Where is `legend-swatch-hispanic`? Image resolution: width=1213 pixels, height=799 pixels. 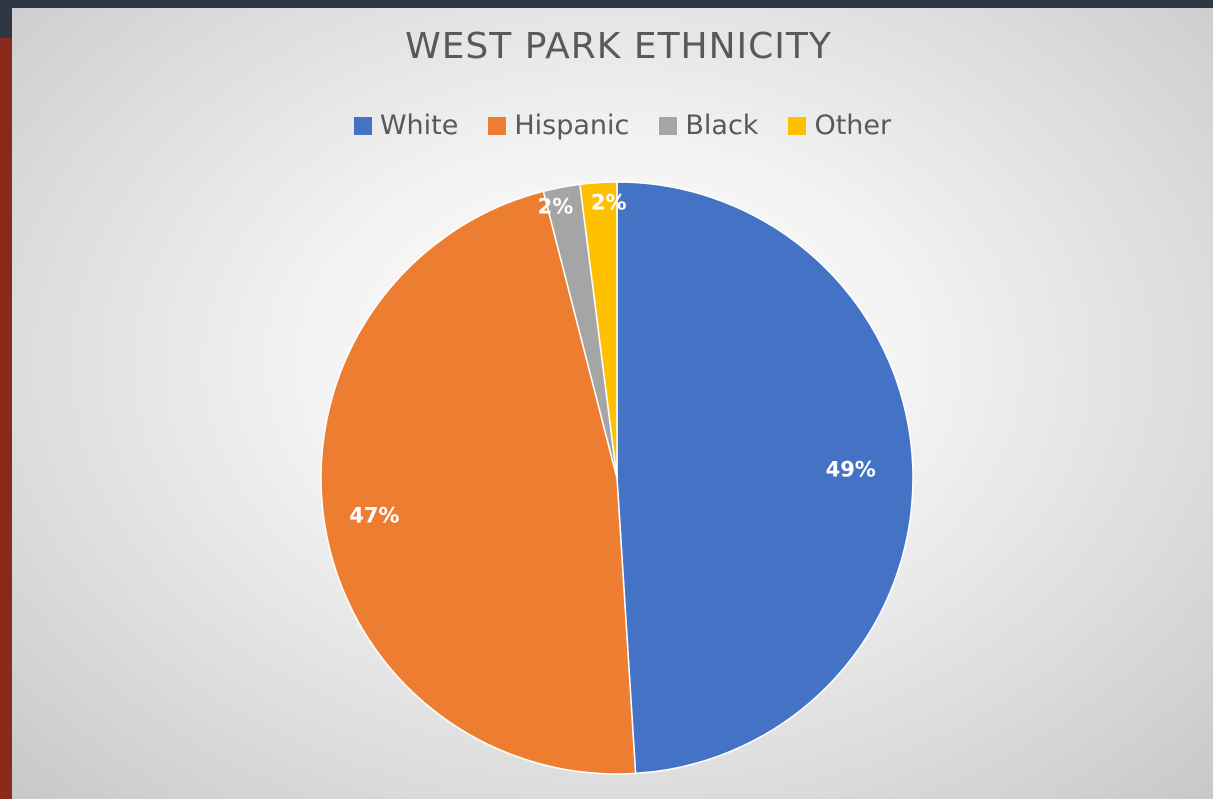 legend-swatch-hispanic is located at coordinates (497, 125).